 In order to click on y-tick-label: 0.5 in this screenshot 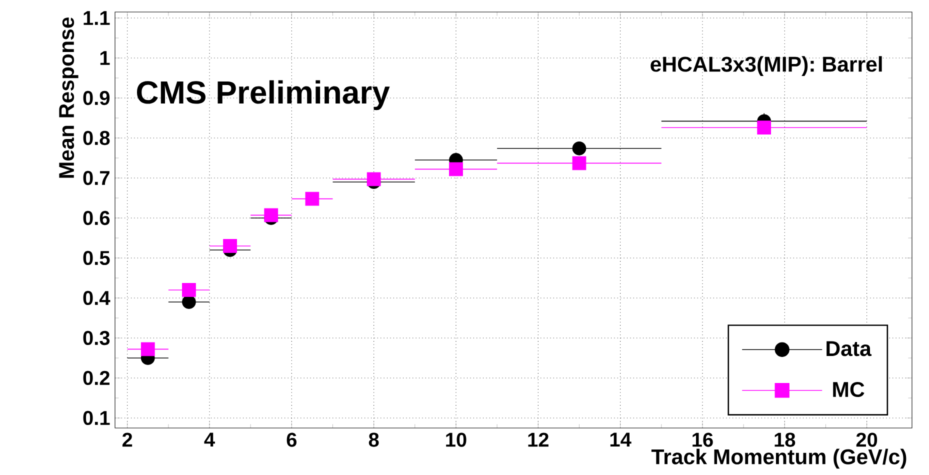, I will do `click(96, 258)`.